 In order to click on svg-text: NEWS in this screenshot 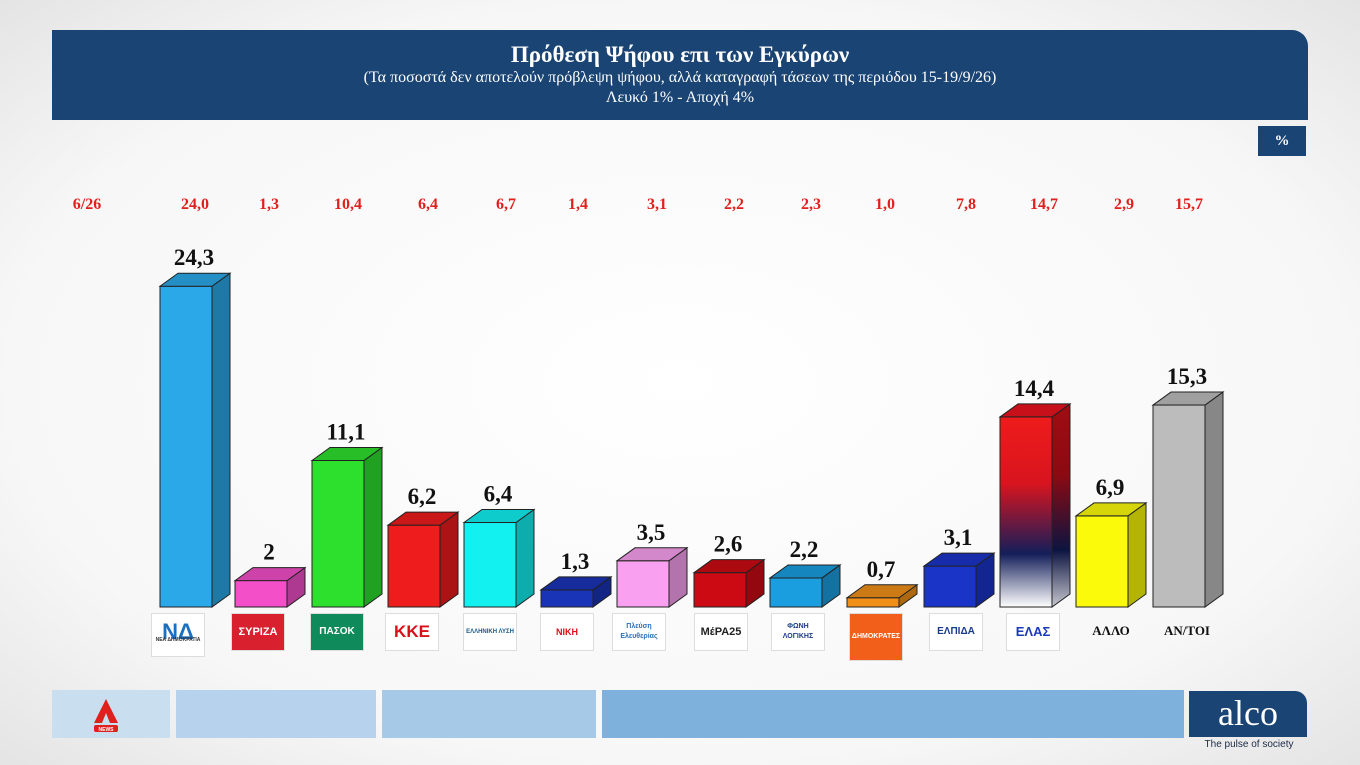, I will do `click(107, 730)`.